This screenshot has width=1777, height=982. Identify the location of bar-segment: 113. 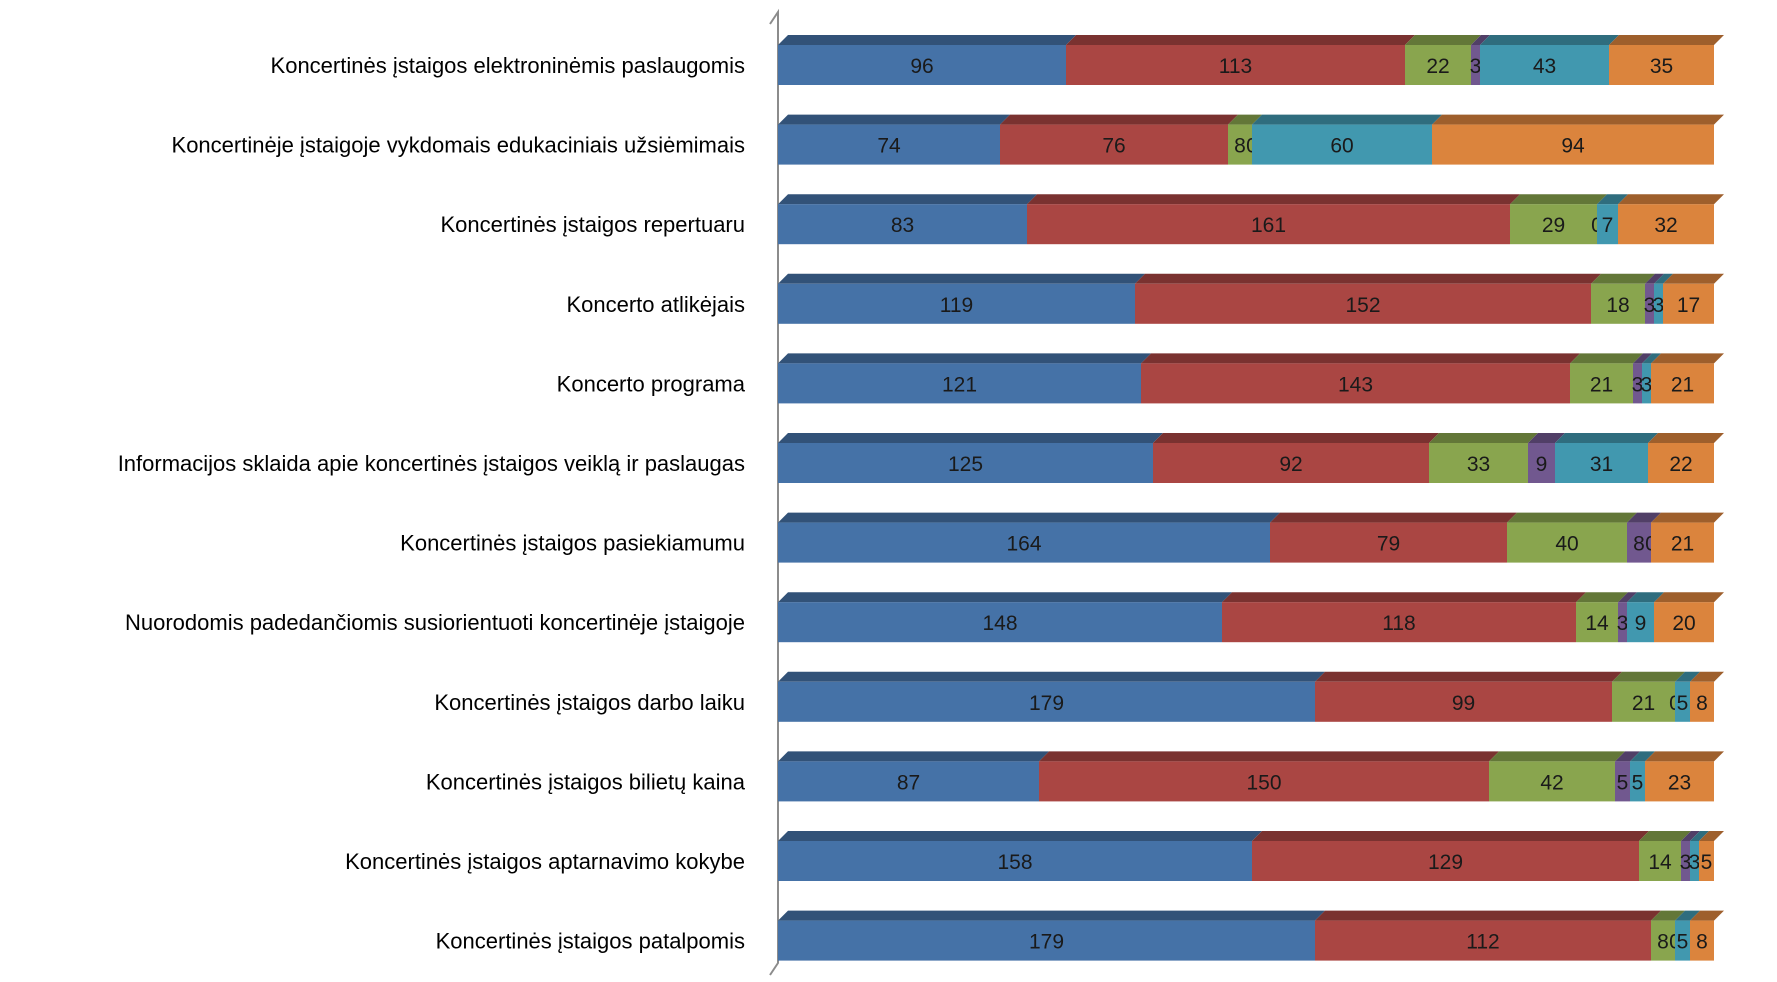
(1240, 60).